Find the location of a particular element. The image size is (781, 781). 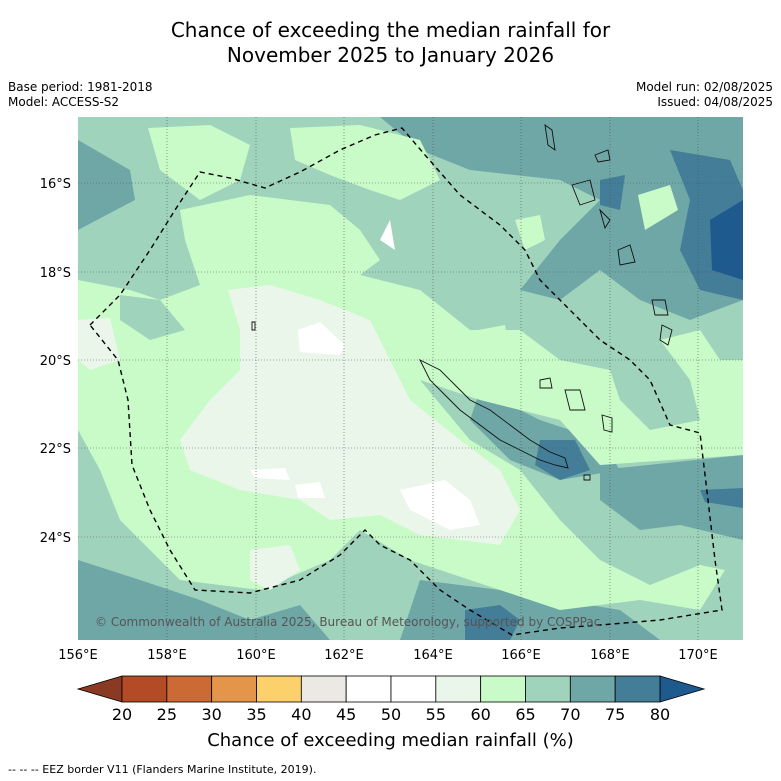

lon-label: 156°E is located at coordinates (78, 655).